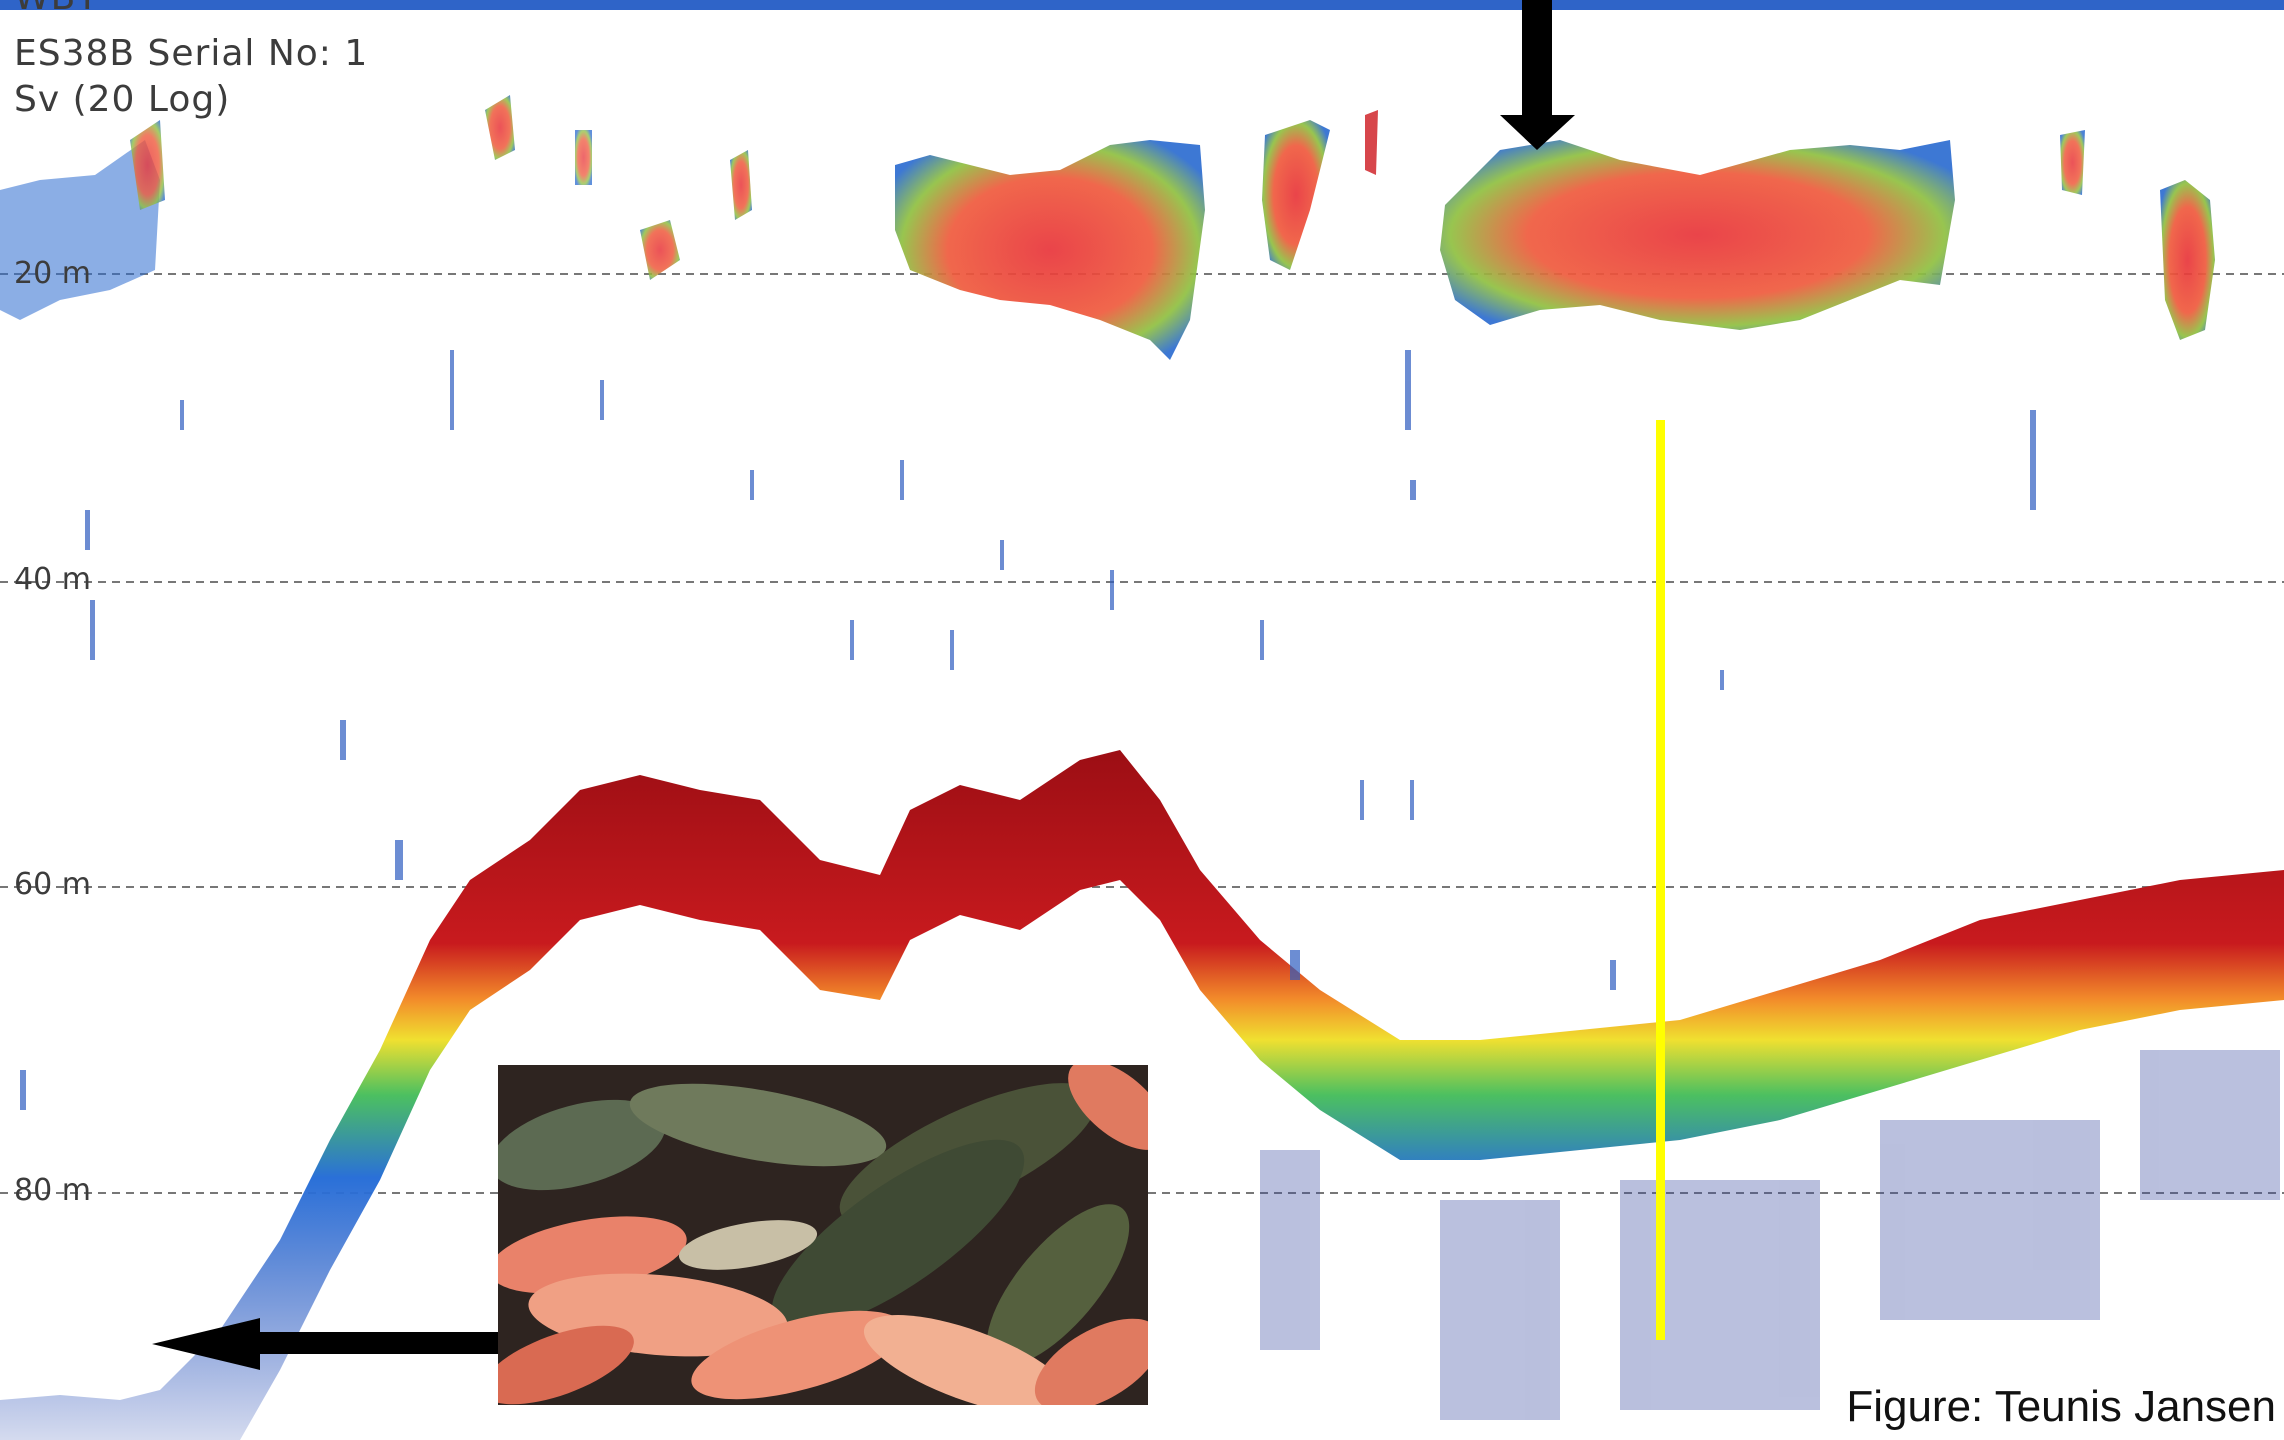  Describe the element at coordinates (2061, 1406) in the screenshot. I see `figure-credit: Figure: Teunis Jansen` at that location.